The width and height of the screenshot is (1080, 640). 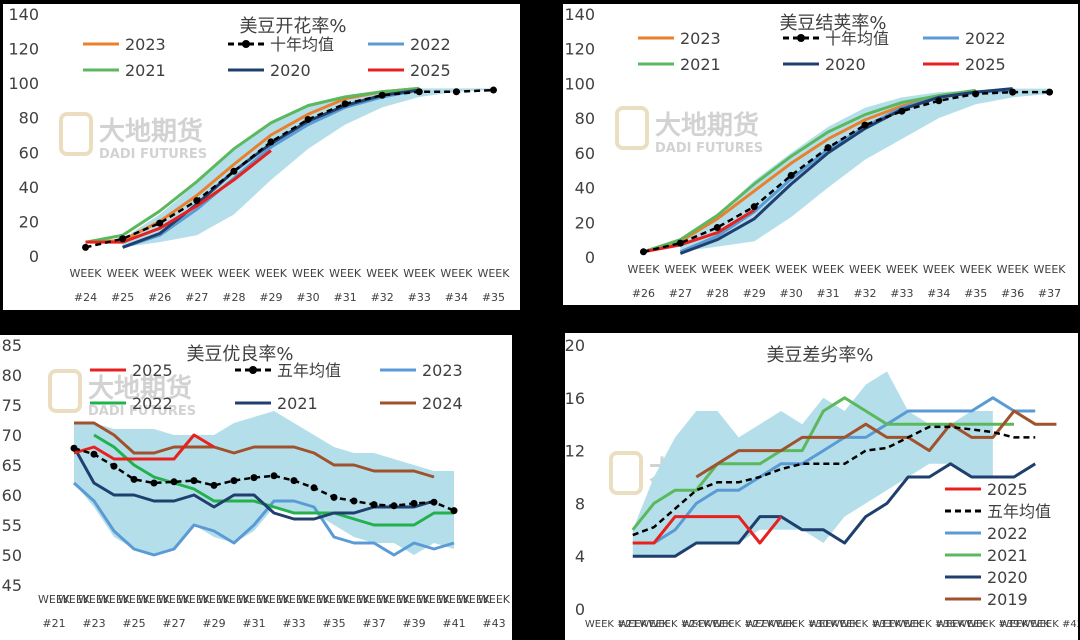 I want to click on x-tick-label: #21, so click(x=53, y=623).